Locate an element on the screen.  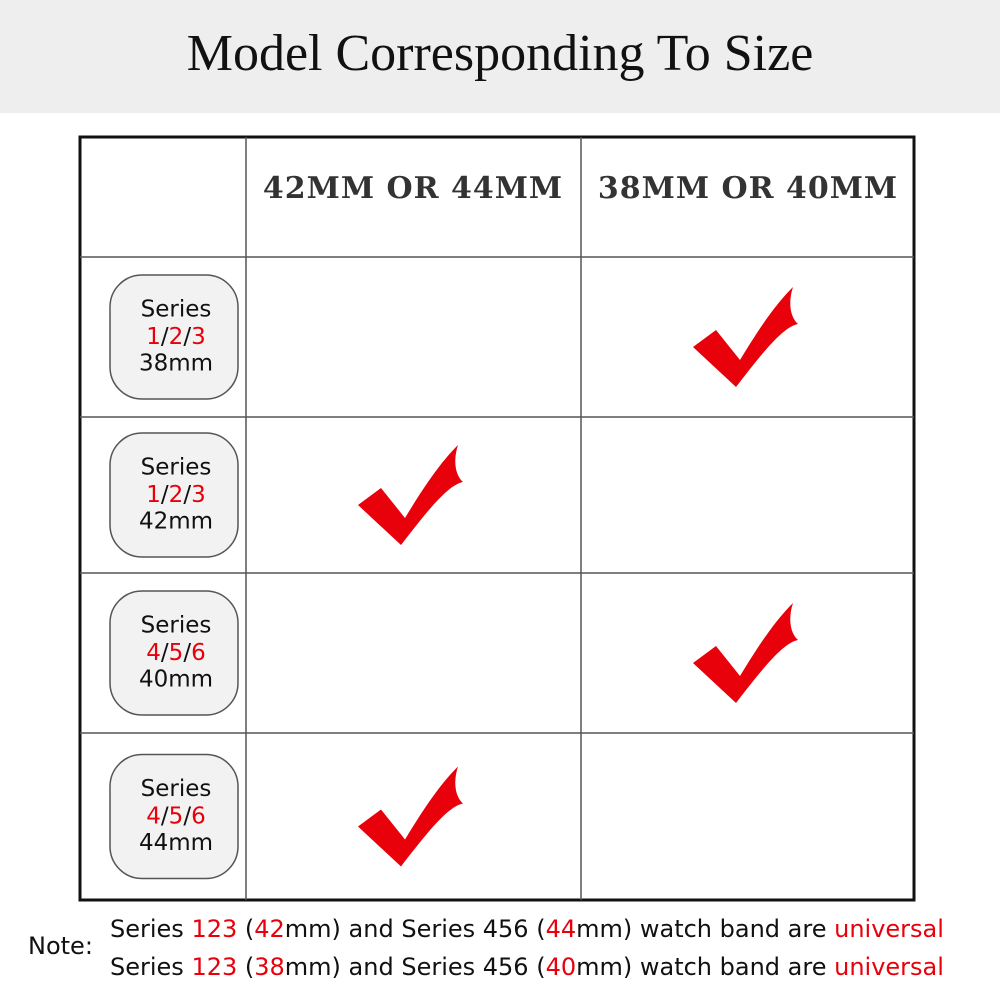
model-size: 42mm is located at coordinates (176, 522).